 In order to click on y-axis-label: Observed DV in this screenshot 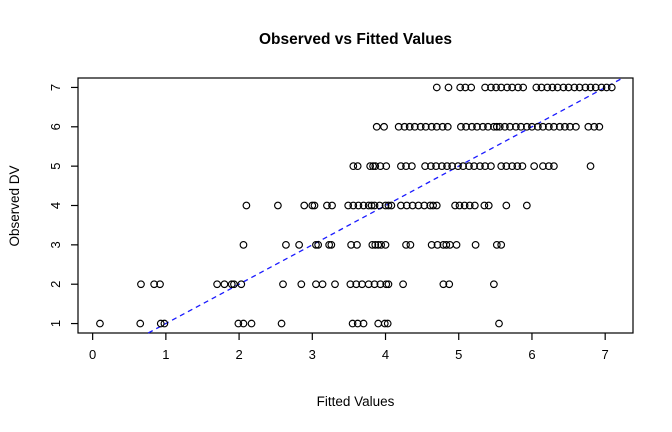, I will do `click(14, 206)`.